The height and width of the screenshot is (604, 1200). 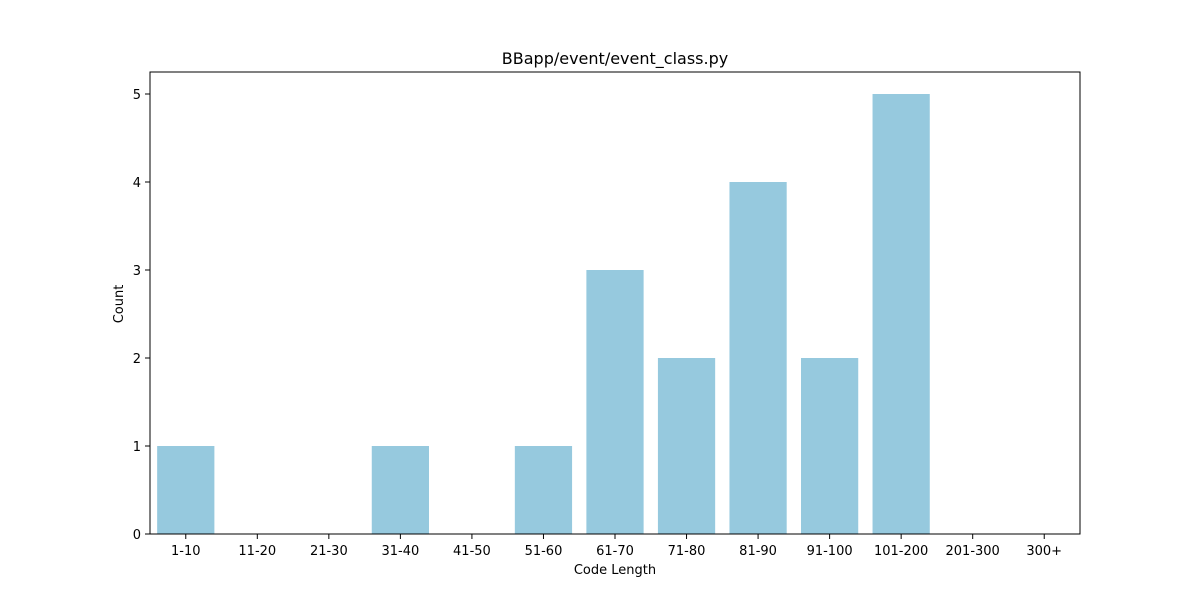 I want to click on y-tick-label: 1, so click(x=137, y=447).